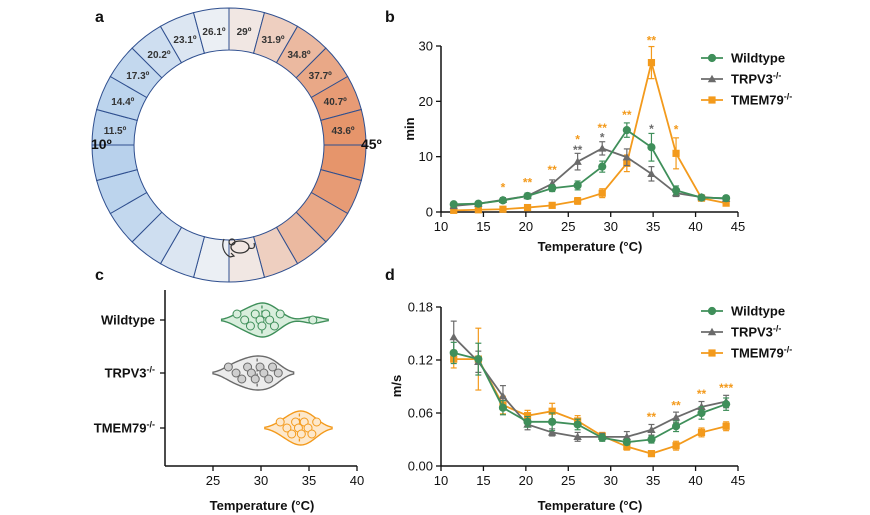 The width and height of the screenshot is (870, 515). Describe the element at coordinates (420, 413) in the screenshot. I see `y-tick-label: 0.06` at that location.